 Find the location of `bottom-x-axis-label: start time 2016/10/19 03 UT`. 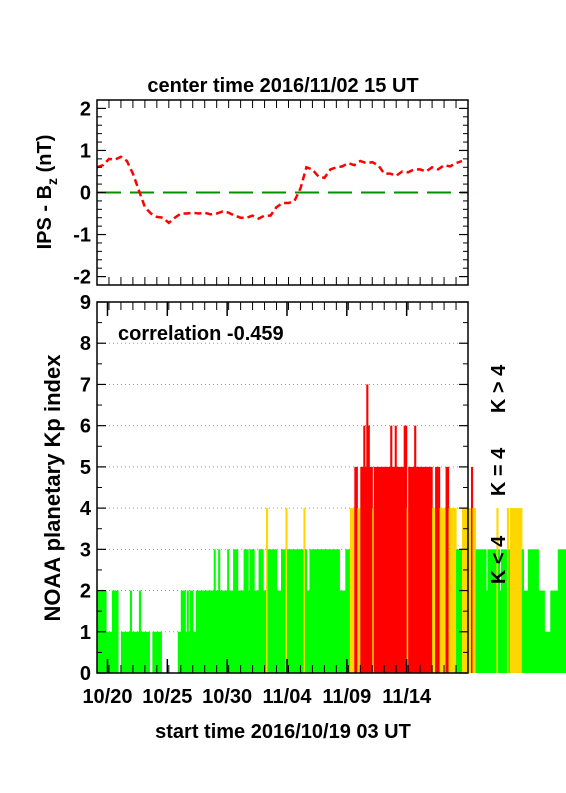

bottom-x-axis-label: start time 2016/10/19 03 UT is located at coordinates (283, 732).